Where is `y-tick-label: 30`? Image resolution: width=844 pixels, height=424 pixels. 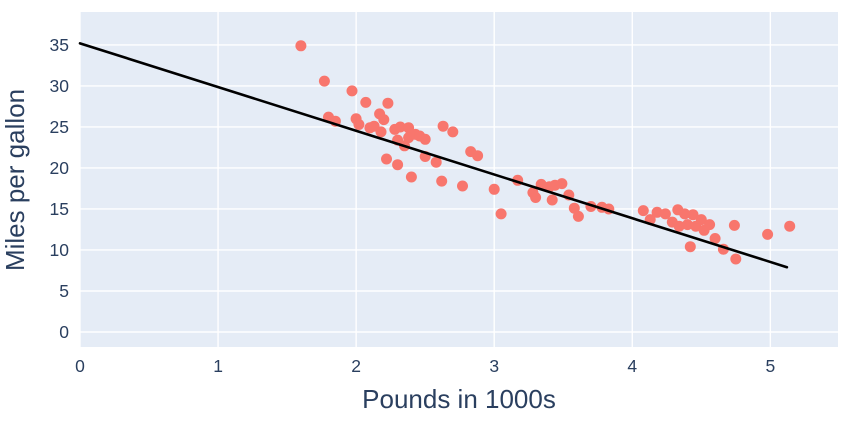 y-tick-label: 30 is located at coordinates (60, 86).